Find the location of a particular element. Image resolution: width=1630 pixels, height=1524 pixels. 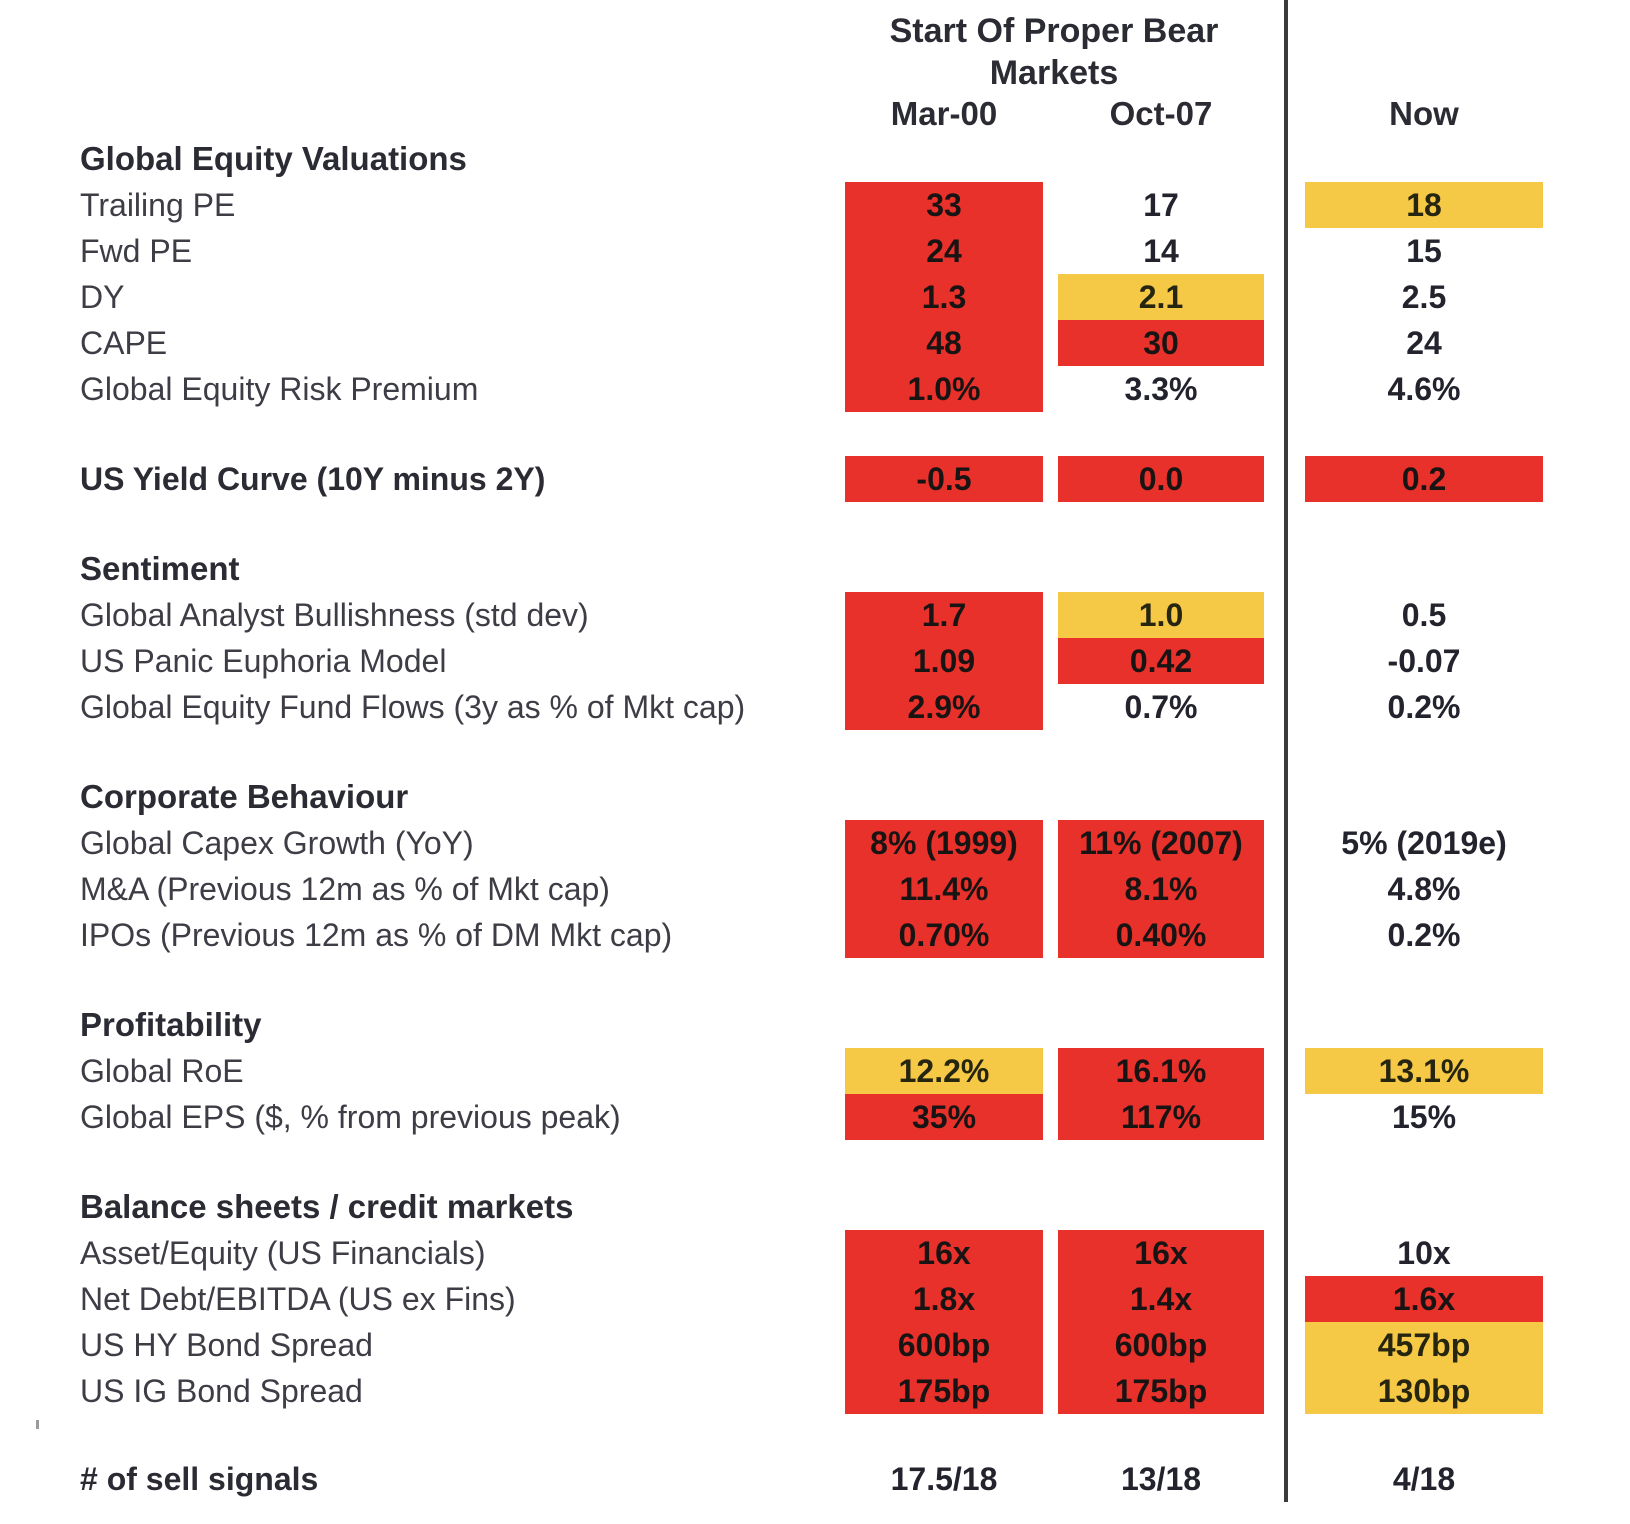

cell-mar00: 2.9% is located at coordinates (944, 707).